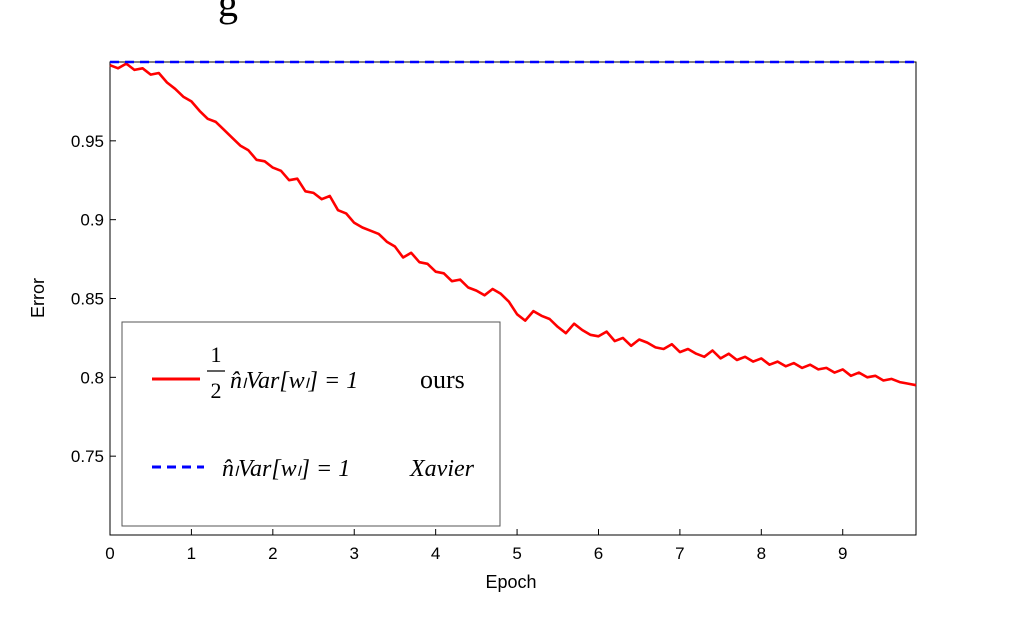  I want to click on x-tick-label: 3, so click(354, 553).